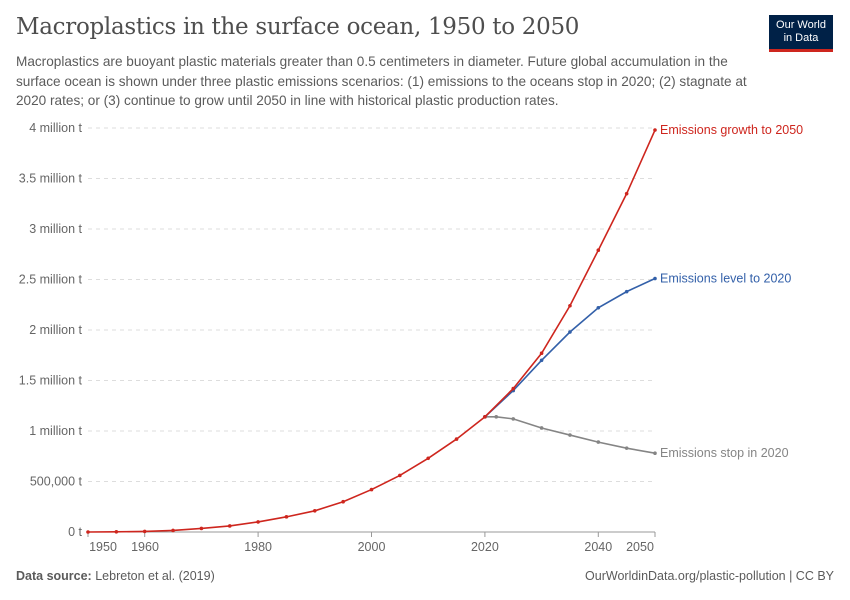  I want to click on source-label: Data source:, so click(54, 576).